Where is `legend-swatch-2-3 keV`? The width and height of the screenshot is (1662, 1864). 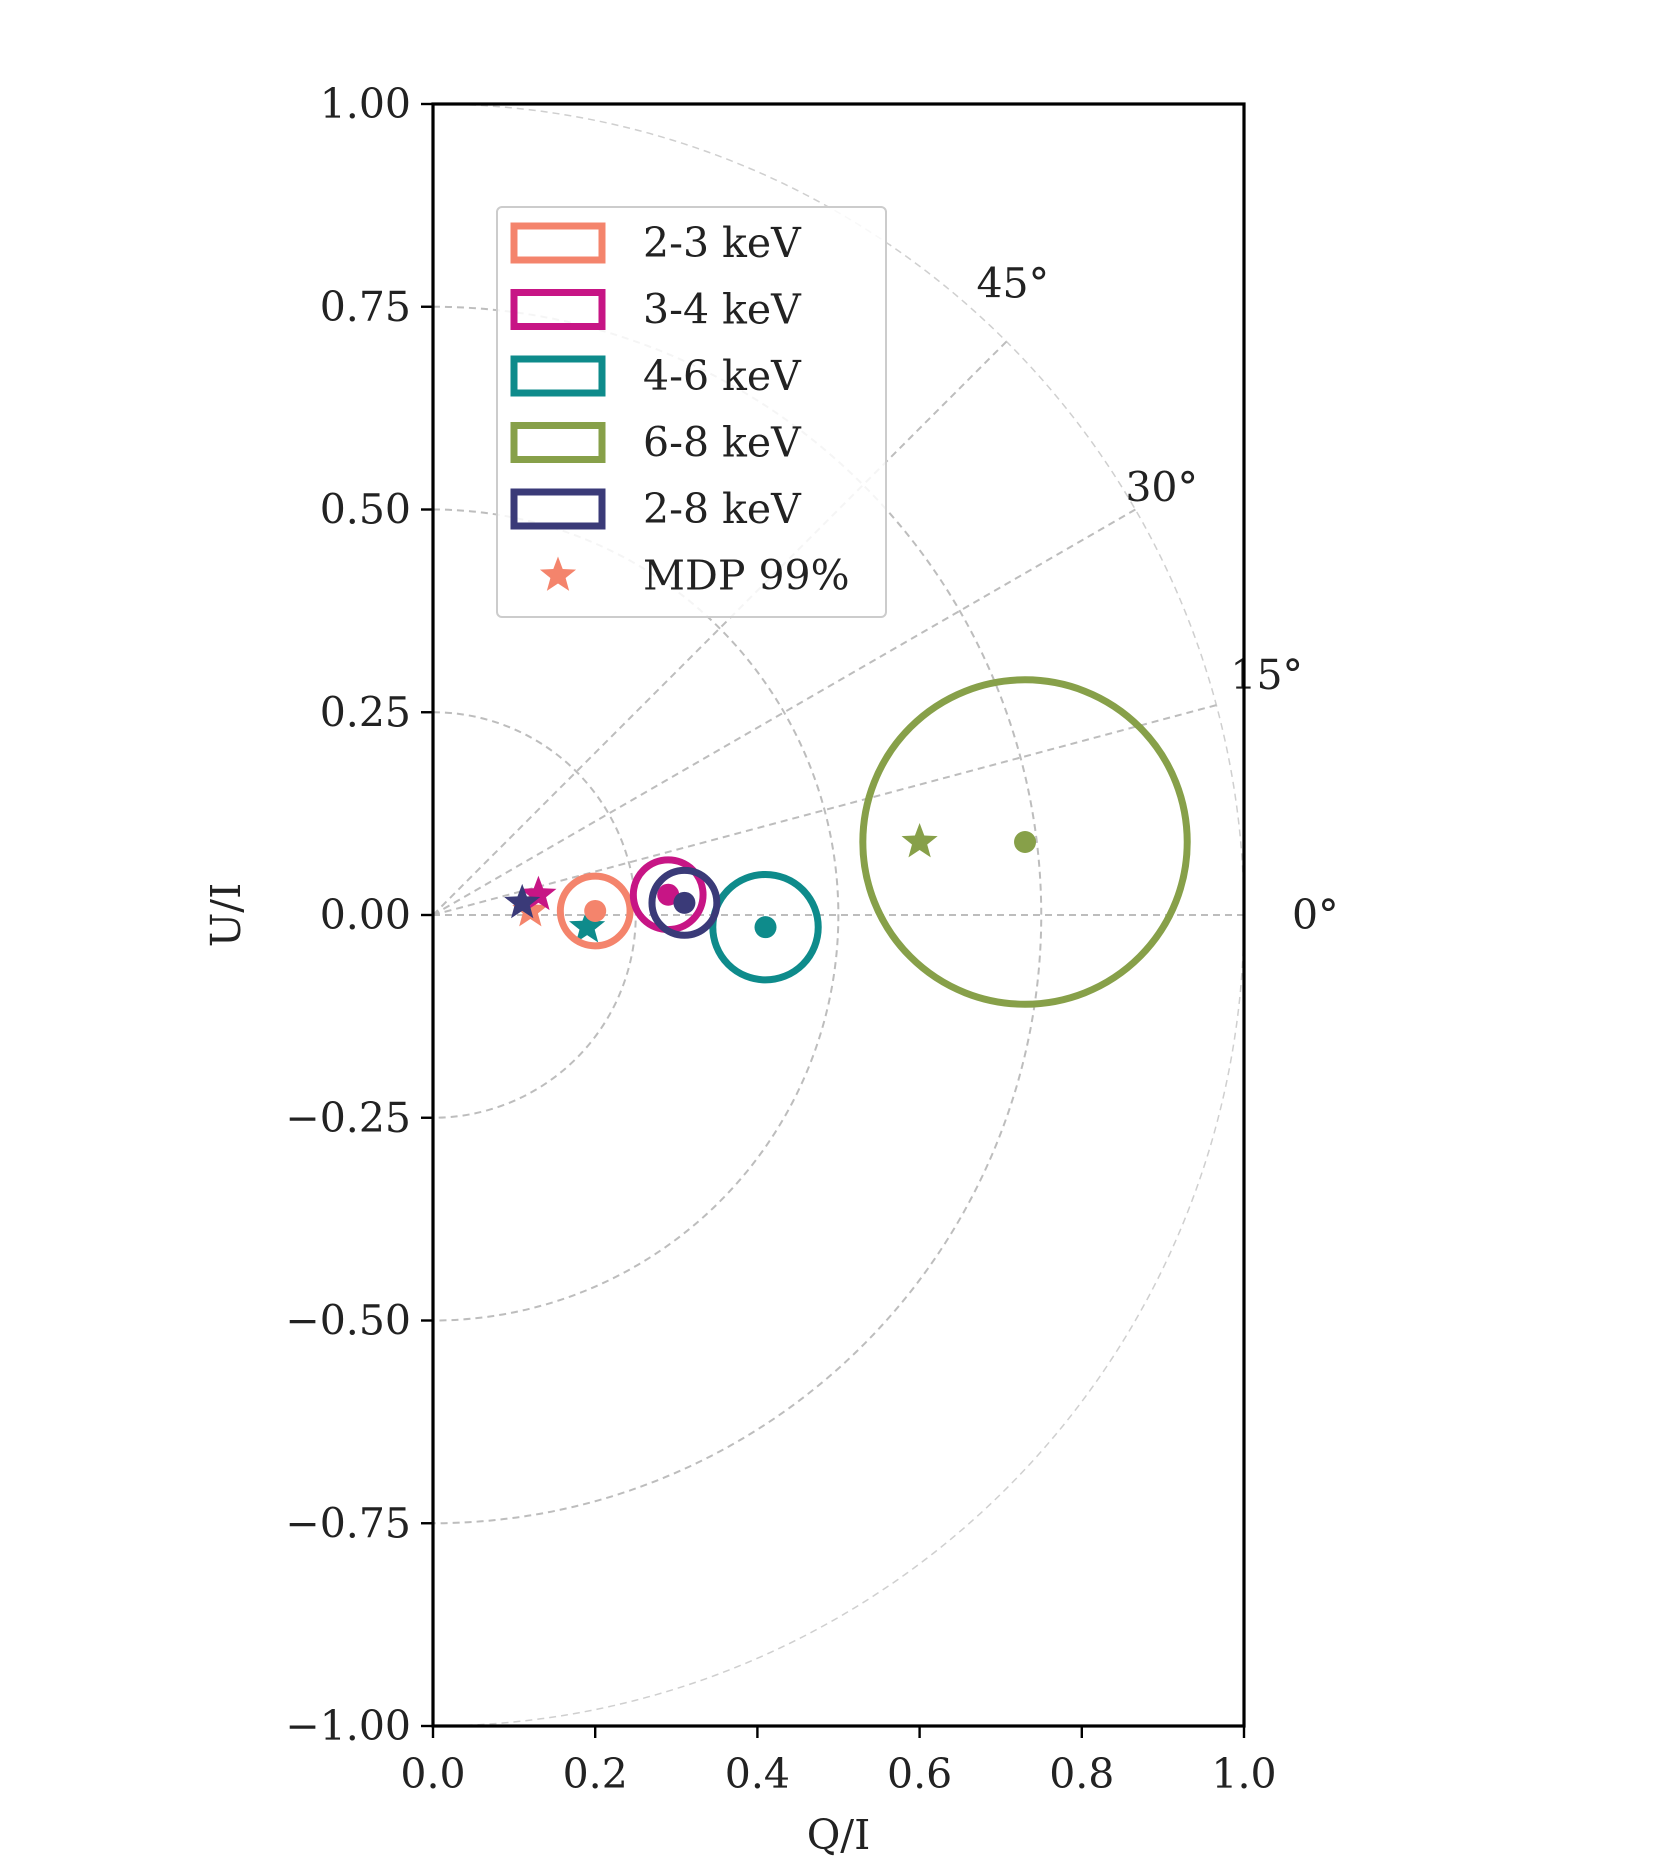 legend-swatch-2-3 keV is located at coordinates (558, 243).